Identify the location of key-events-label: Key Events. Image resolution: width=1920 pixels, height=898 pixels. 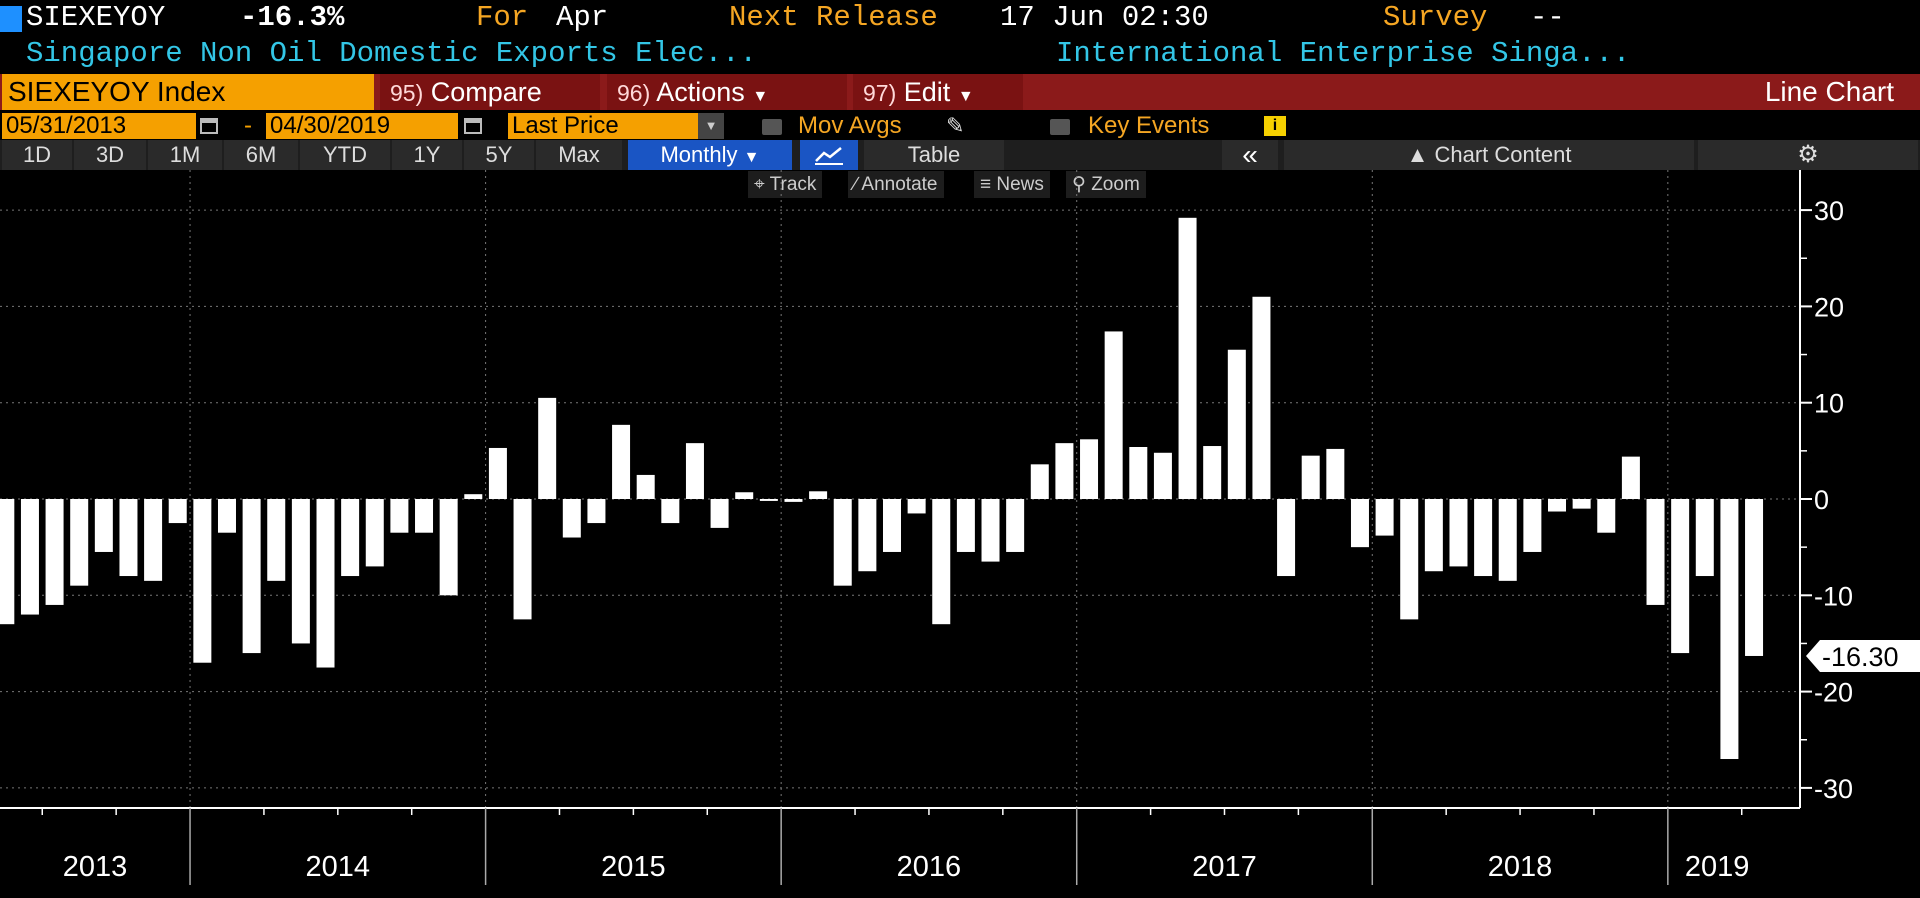
(1149, 125).